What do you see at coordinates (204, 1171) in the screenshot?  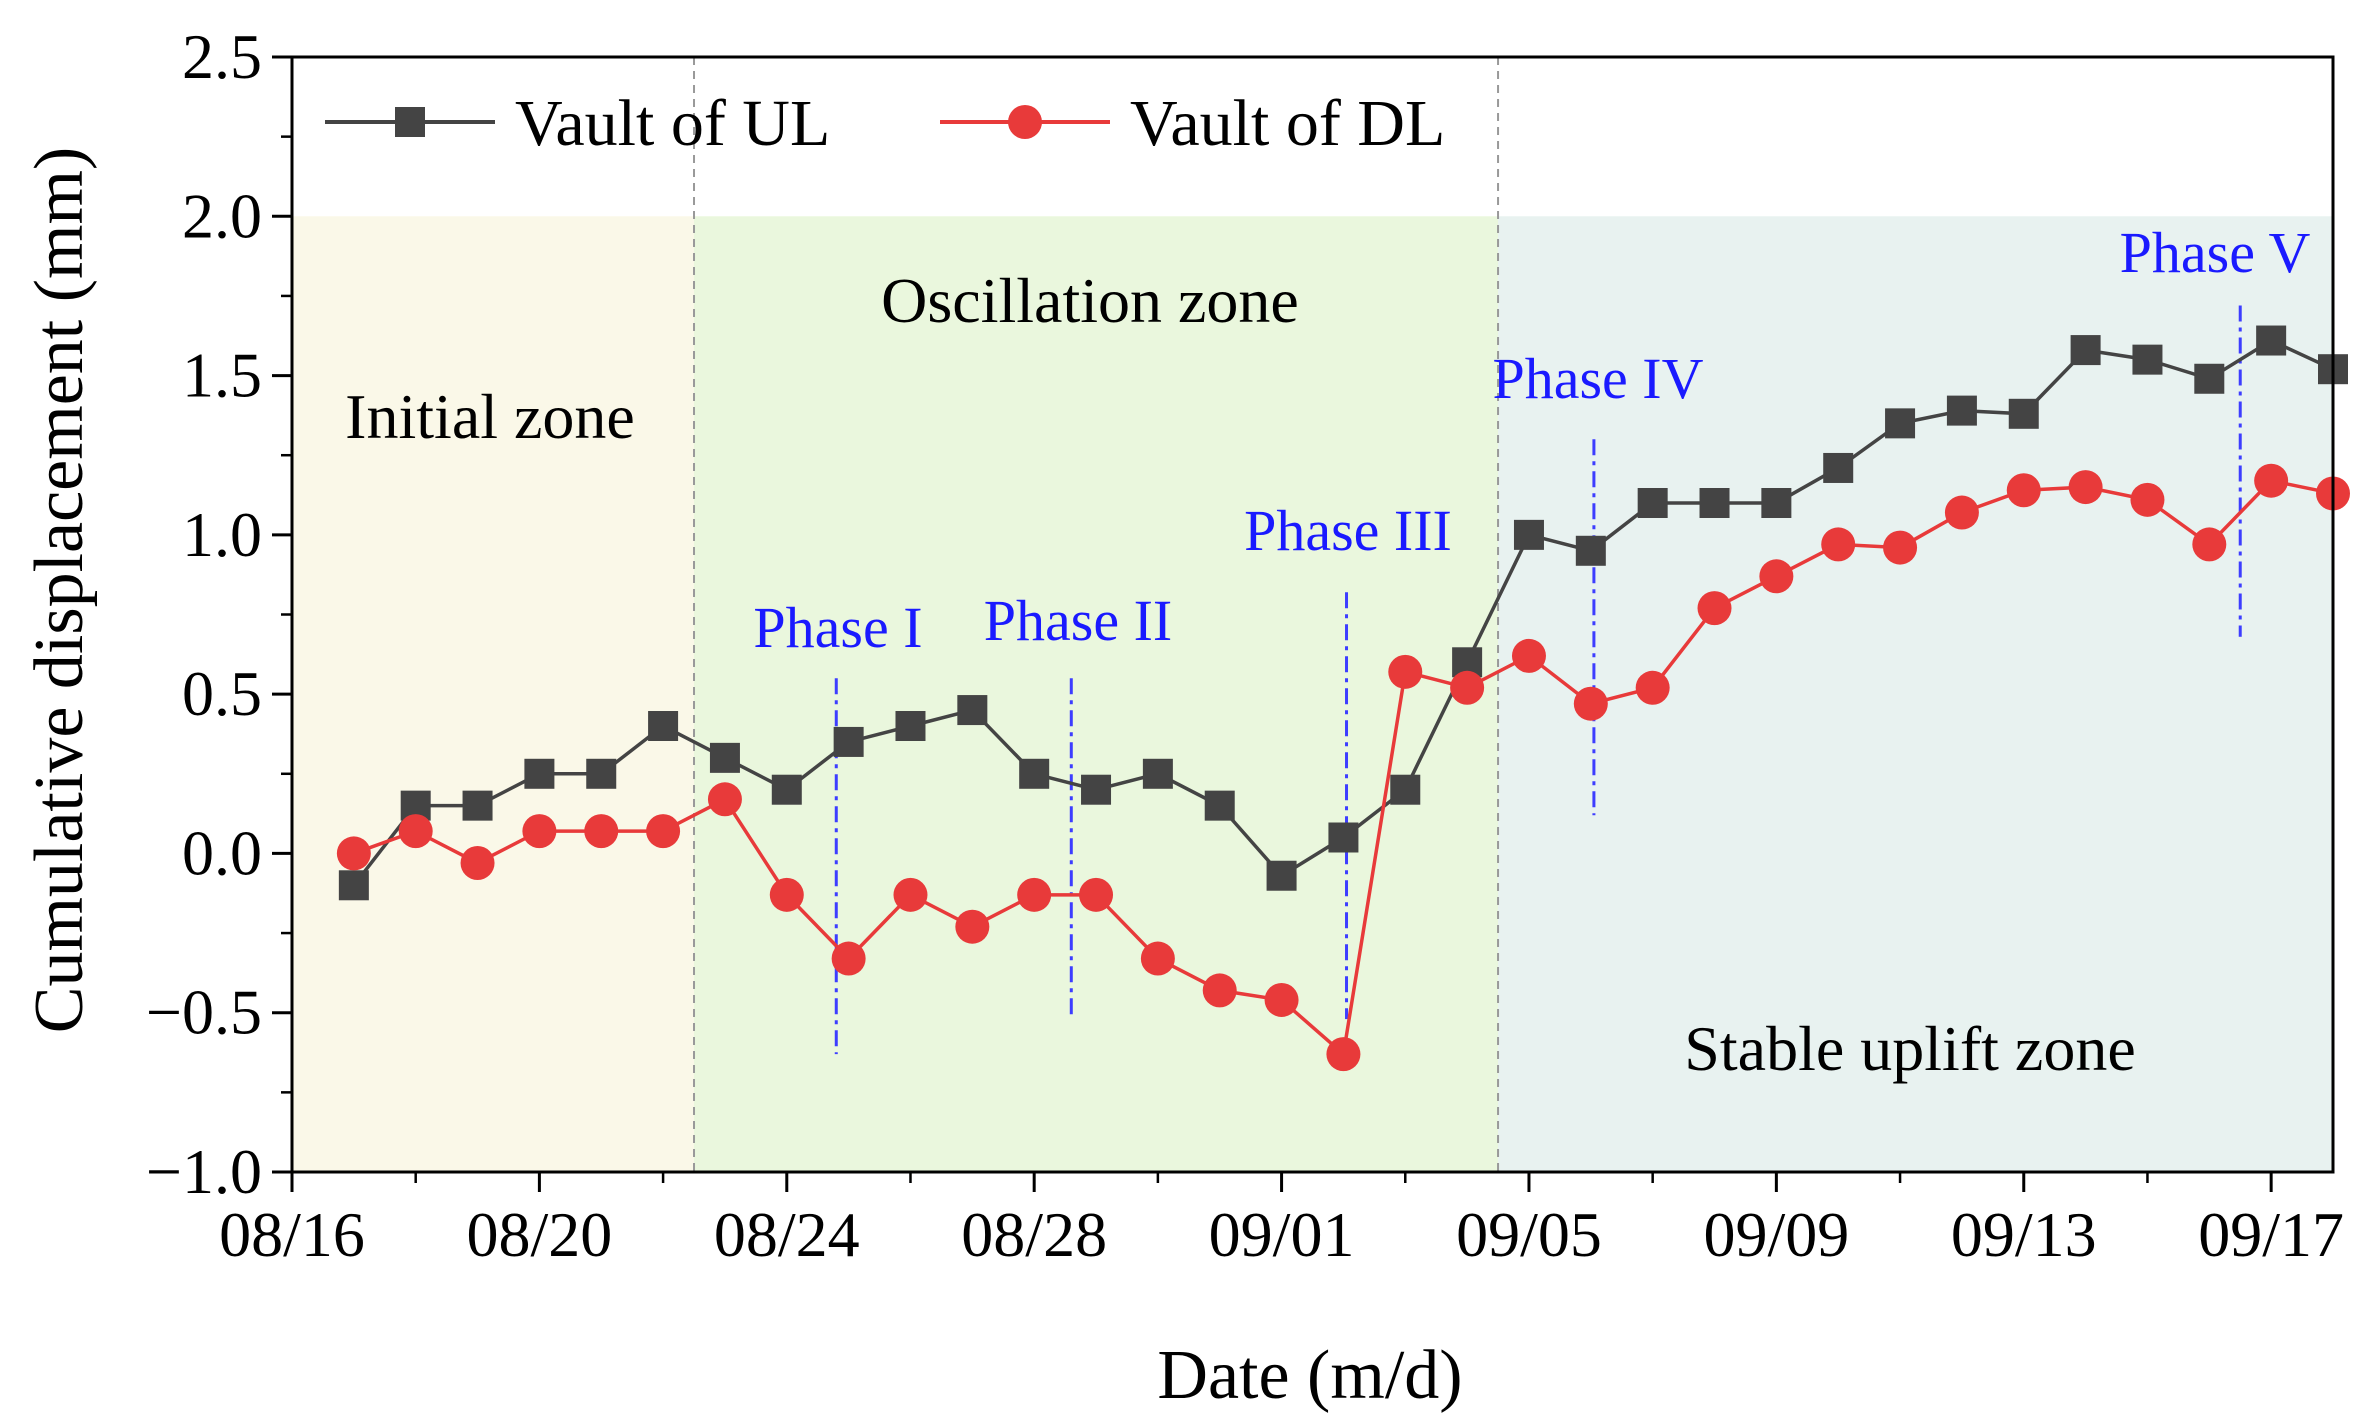 I see `y-tick-label: −1.0` at bounding box center [204, 1171].